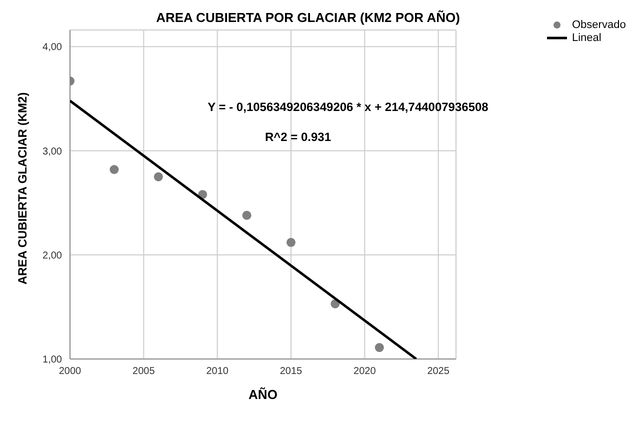 This screenshot has width=639, height=429. Describe the element at coordinates (298, 137) in the screenshot. I see `annotation: R^2 = 0.931` at that location.